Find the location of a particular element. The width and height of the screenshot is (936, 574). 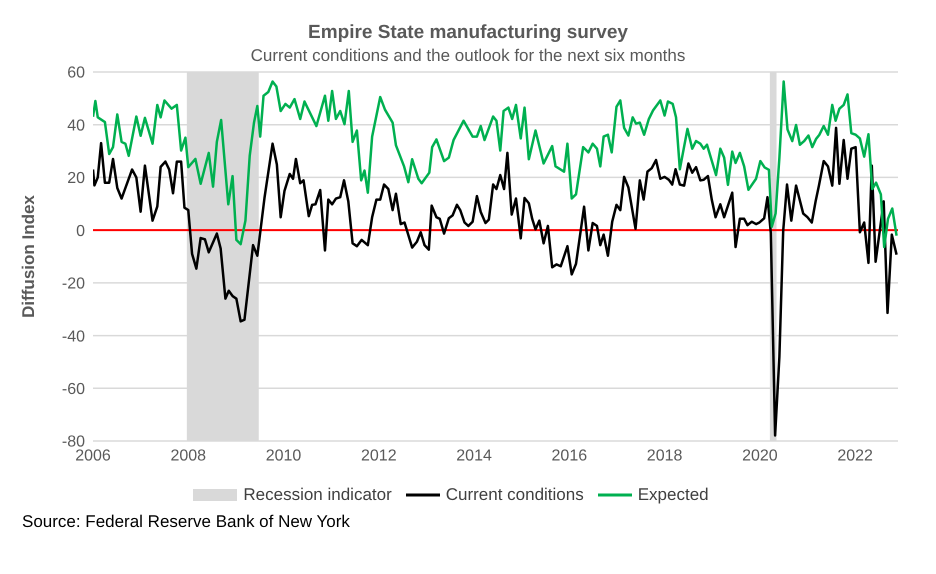

x-tick-label: 2022 is located at coordinates (855, 455).